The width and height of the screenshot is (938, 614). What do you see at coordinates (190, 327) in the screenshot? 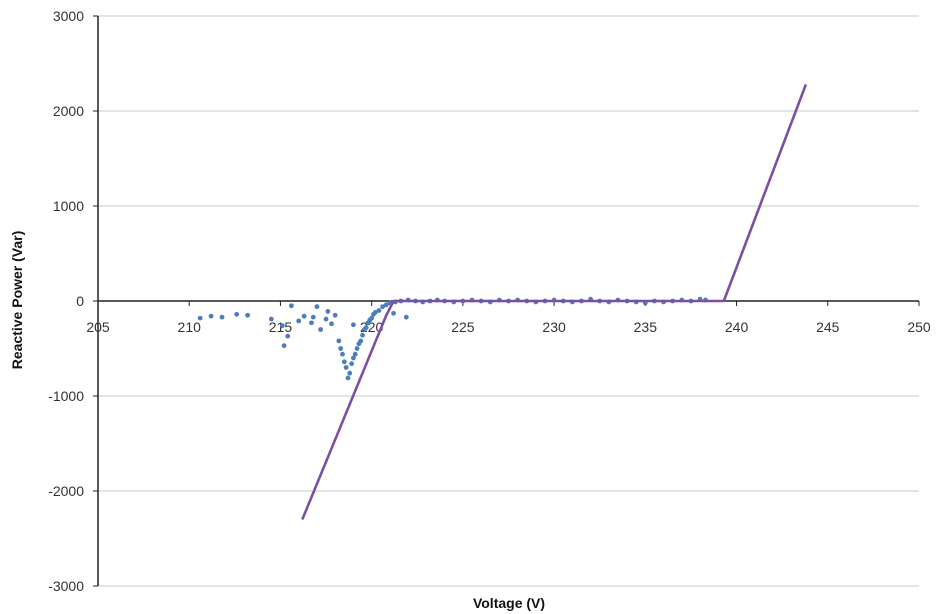
I see `x-tick-label-1: 210` at bounding box center [190, 327].